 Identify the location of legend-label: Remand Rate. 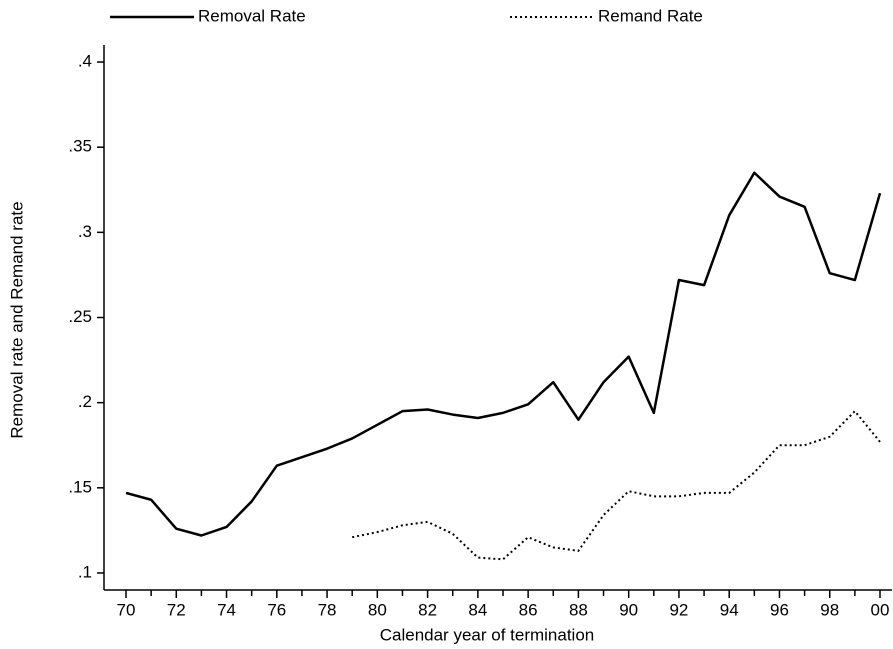
(650, 15).